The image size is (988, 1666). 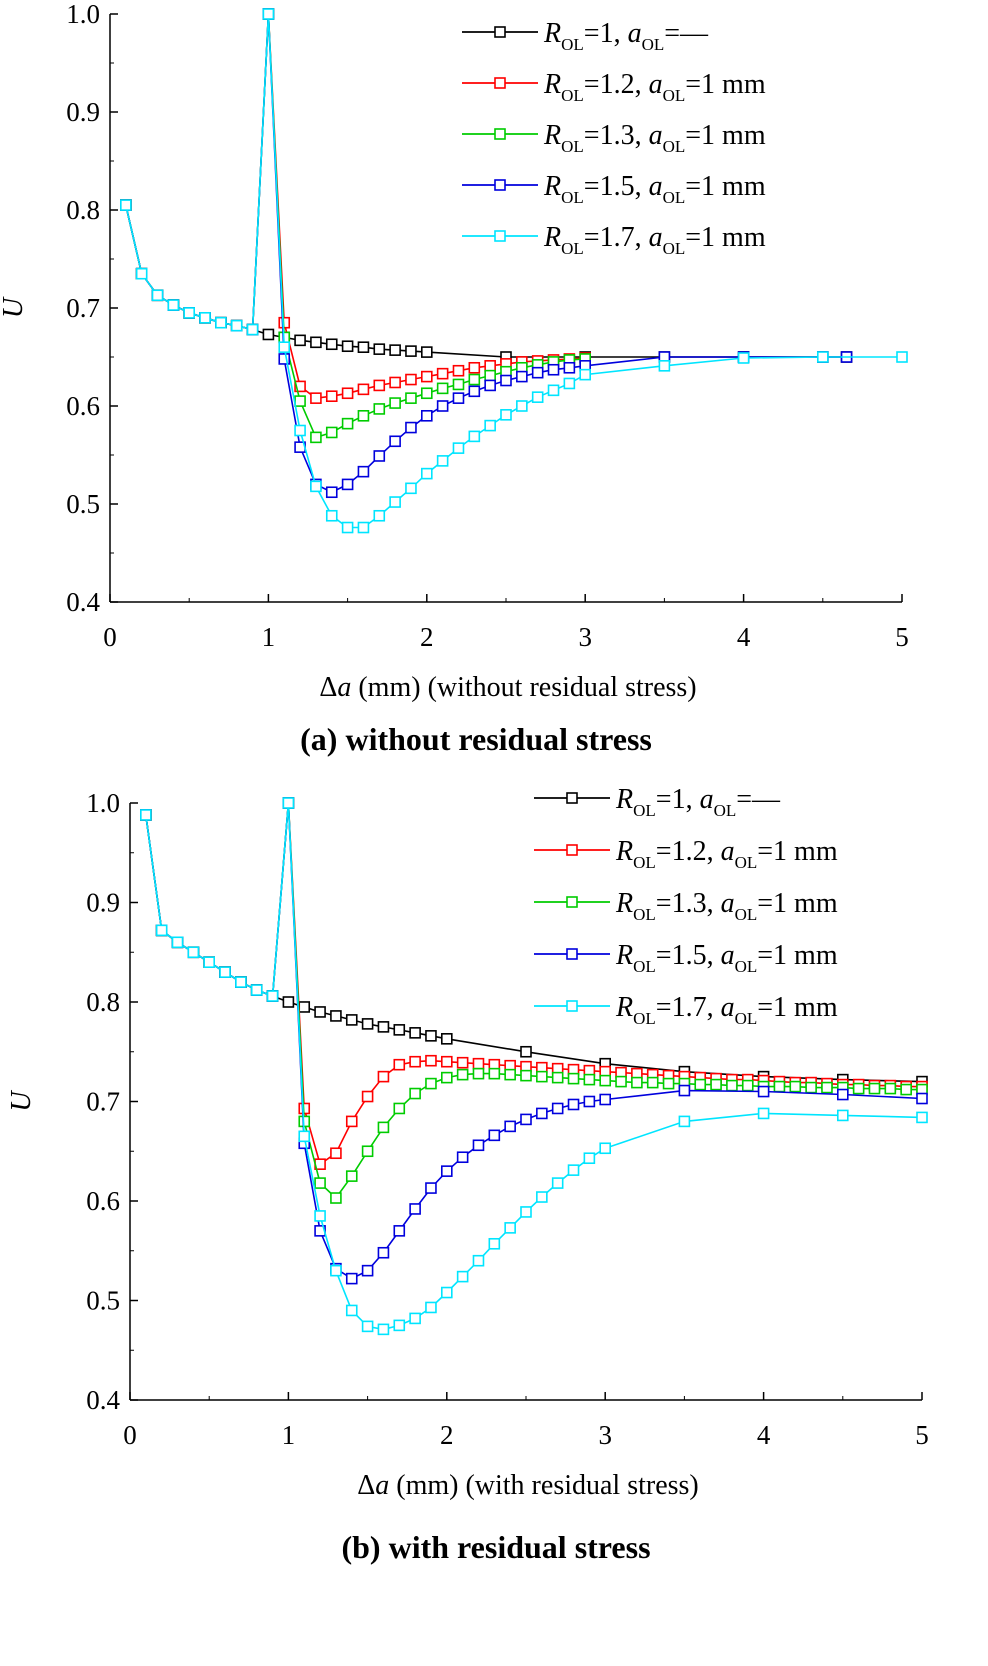 What do you see at coordinates (654, 87) in the screenshot?
I see `legend-label: ROL=1.2, aOL=1 mm` at bounding box center [654, 87].